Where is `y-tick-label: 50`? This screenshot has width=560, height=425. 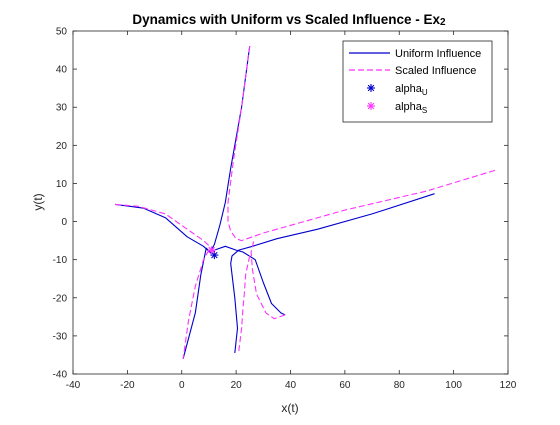
y-tick-label: 50 is located at coordinates (62, 32).